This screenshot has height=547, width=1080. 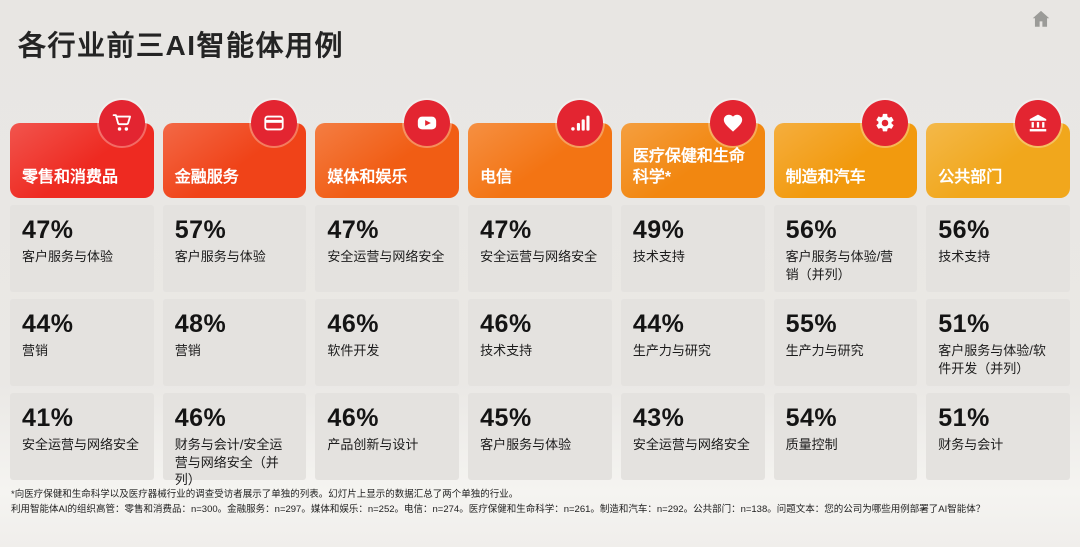 What do you see at coordinates (811, 324) in the screenshot?
I see `use-case-percent: 55%` at bounding box center [811, 324].